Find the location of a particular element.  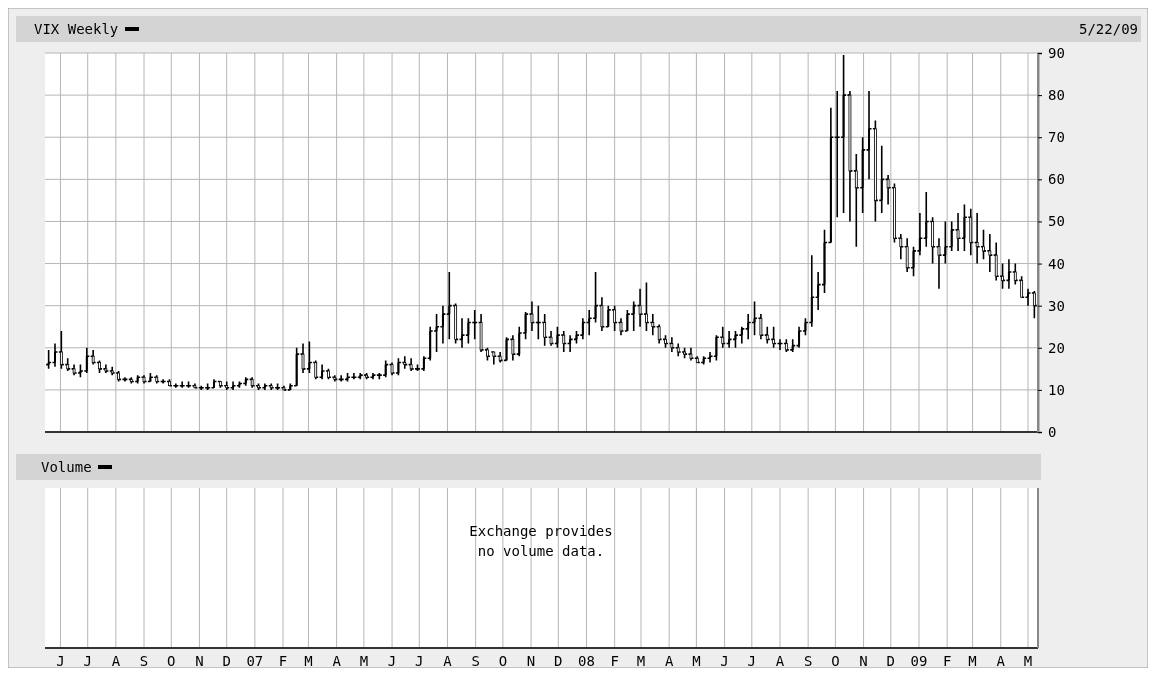

chart-title: VIX Weekly is located at coordinates (76, 29).